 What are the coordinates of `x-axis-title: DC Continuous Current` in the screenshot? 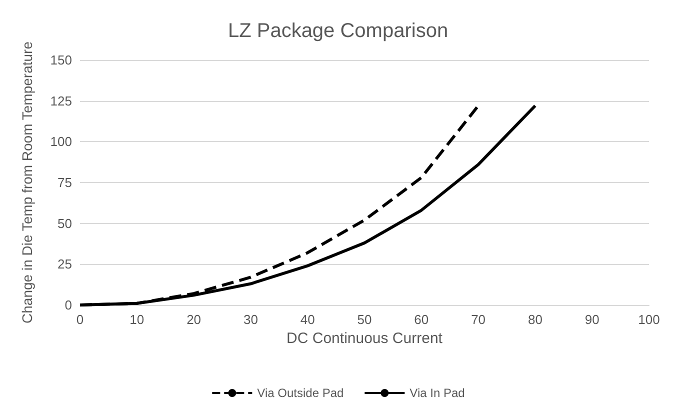 It's located at (365, 338).